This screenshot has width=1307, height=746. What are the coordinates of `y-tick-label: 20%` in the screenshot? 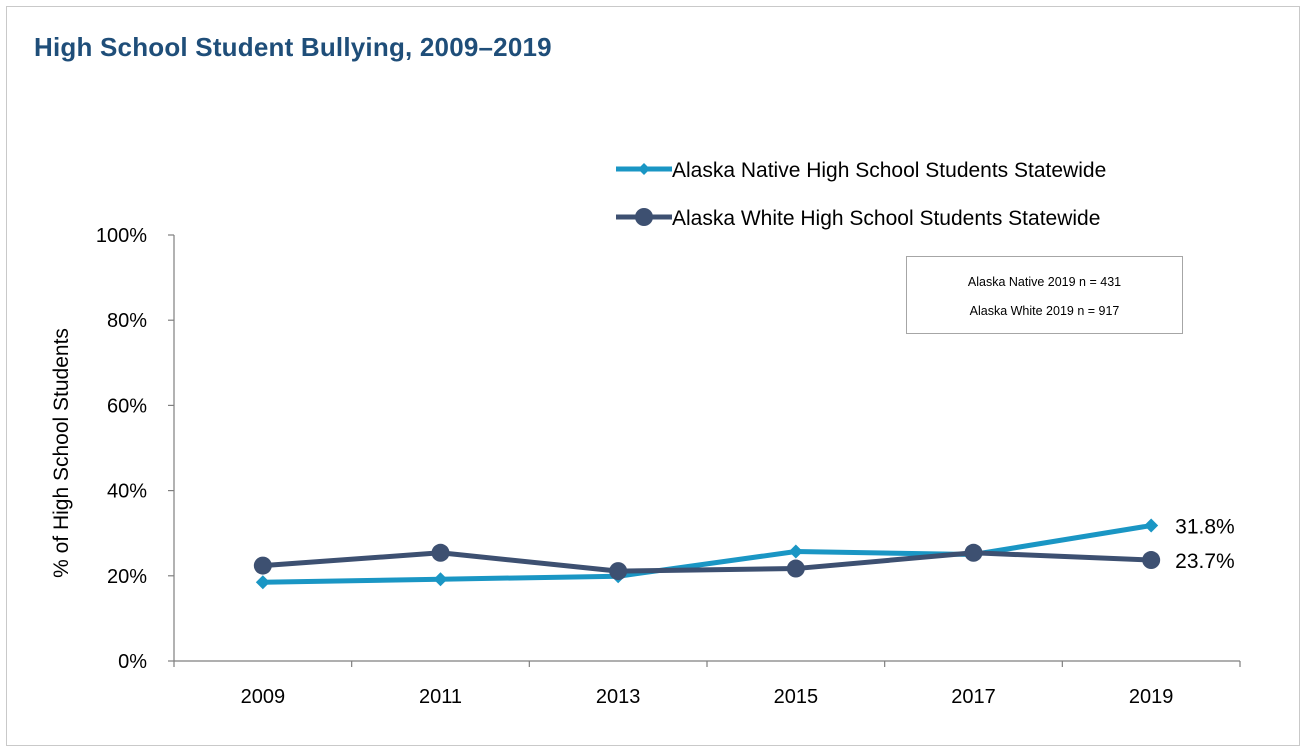 It's located at (127, 577).